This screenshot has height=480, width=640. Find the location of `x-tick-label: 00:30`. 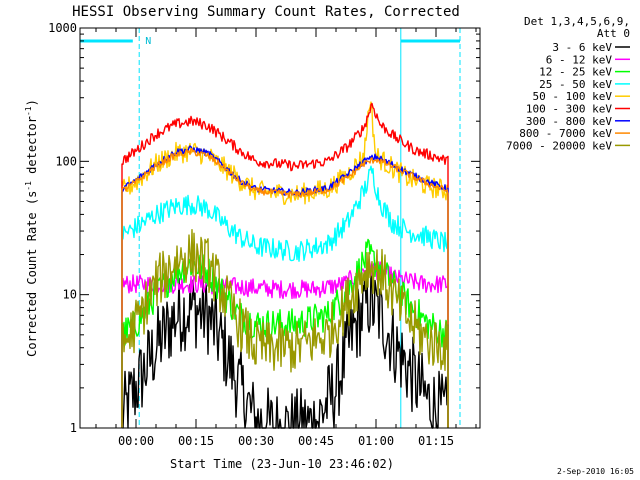

x-tick-label: 00:30 is located at coordinates (256, 441).